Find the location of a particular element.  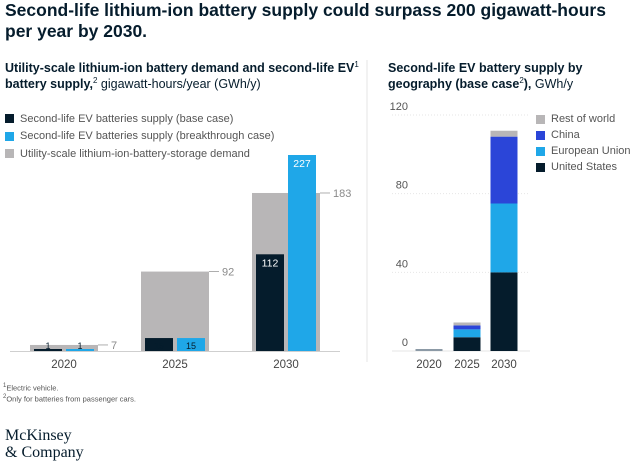

right-y-tick-40: 40 is located at coordinates (402, 264).